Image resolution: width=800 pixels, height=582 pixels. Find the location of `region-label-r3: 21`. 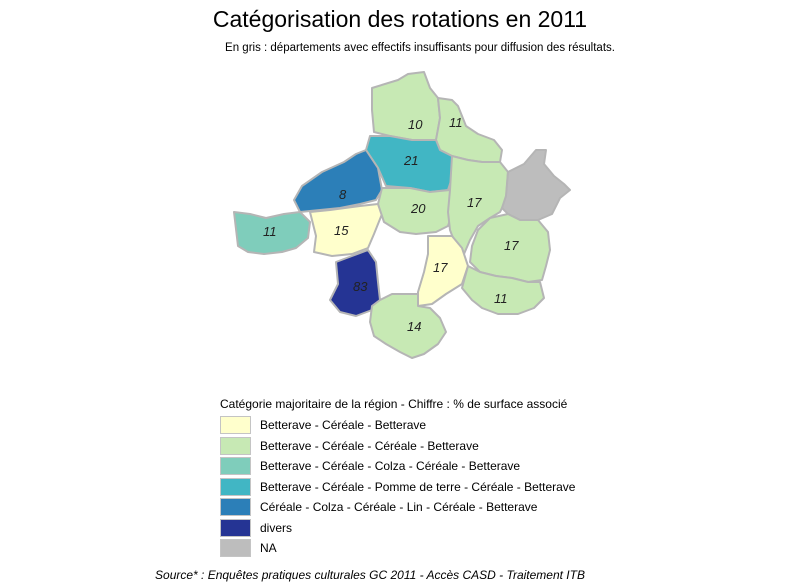

region-label-r3: 21 is located at coordinates (410, 160).